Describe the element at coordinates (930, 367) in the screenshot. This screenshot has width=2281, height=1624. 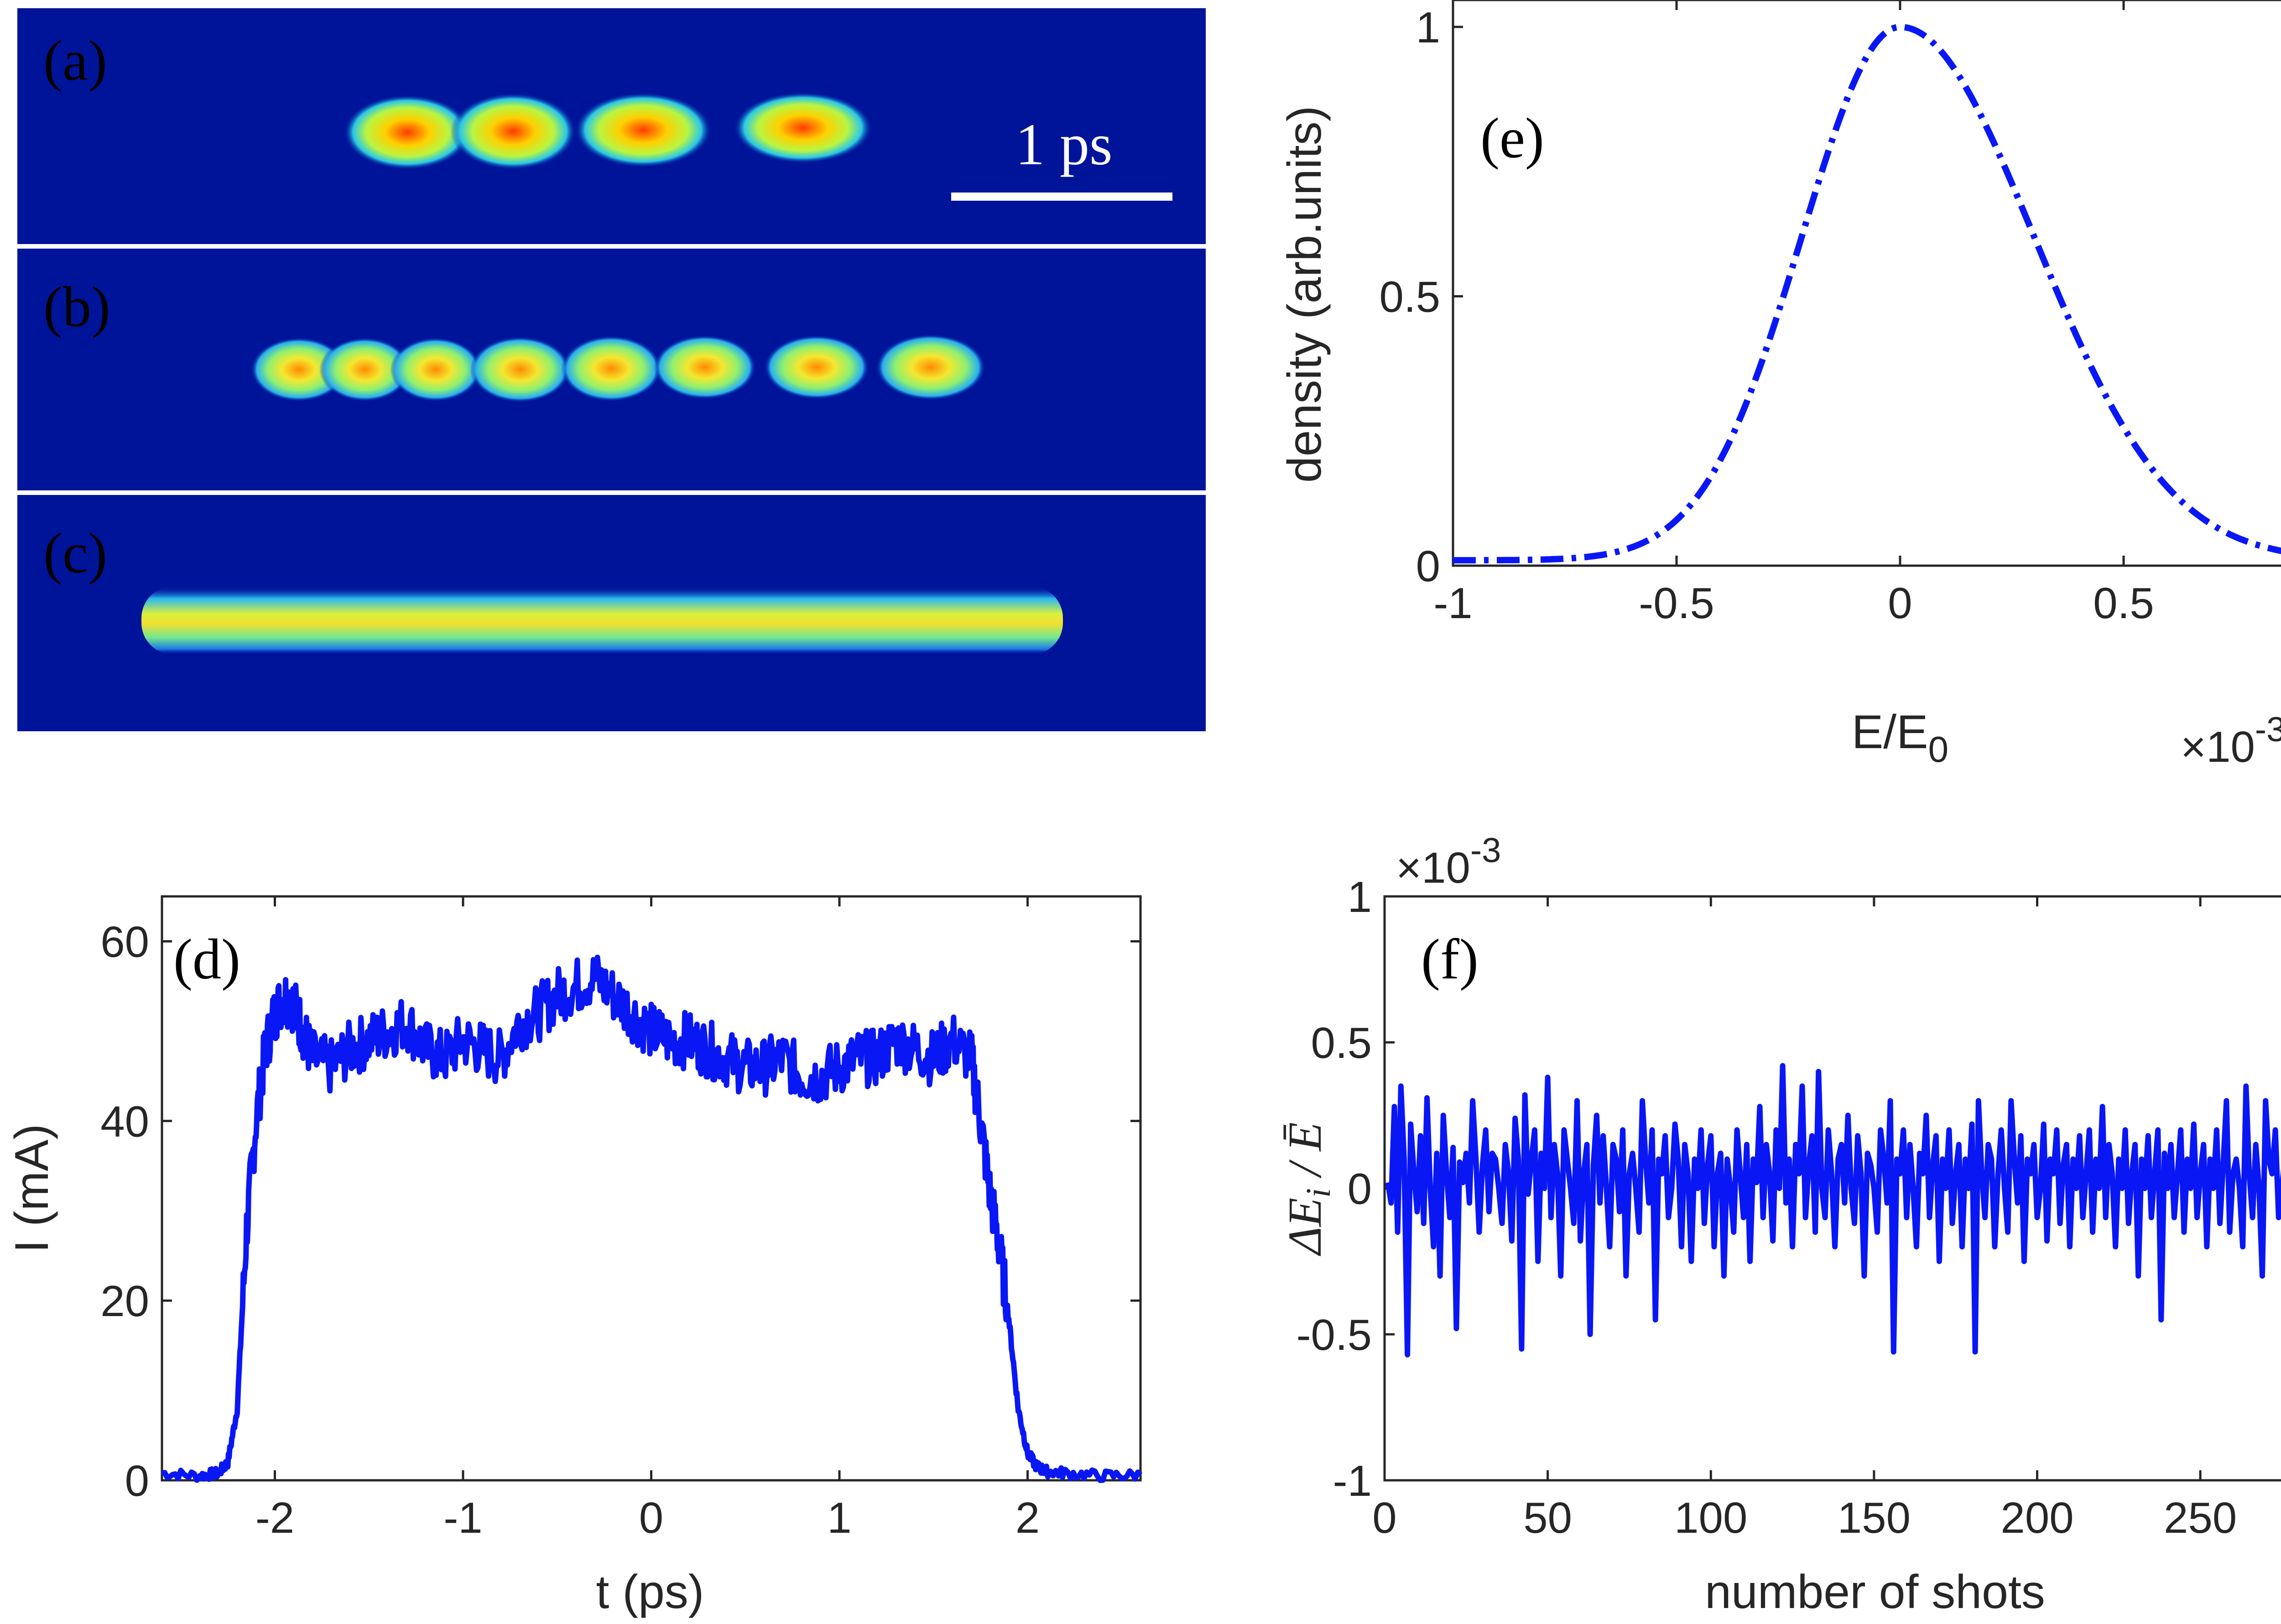
I see `bunch-b8` at that location.